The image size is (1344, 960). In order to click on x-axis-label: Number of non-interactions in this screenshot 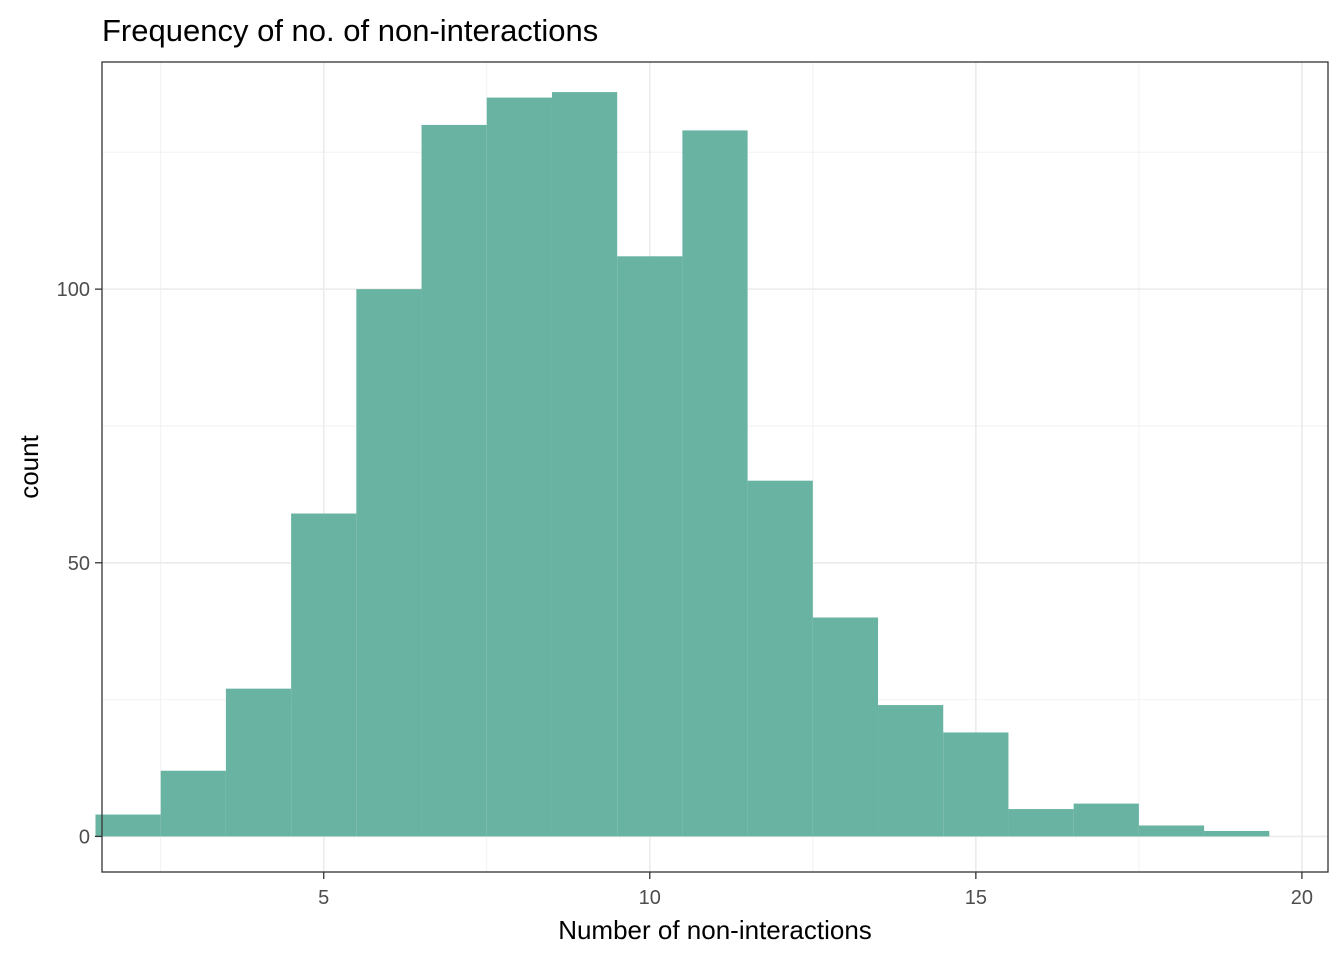, I will do `click(715, 930)`.